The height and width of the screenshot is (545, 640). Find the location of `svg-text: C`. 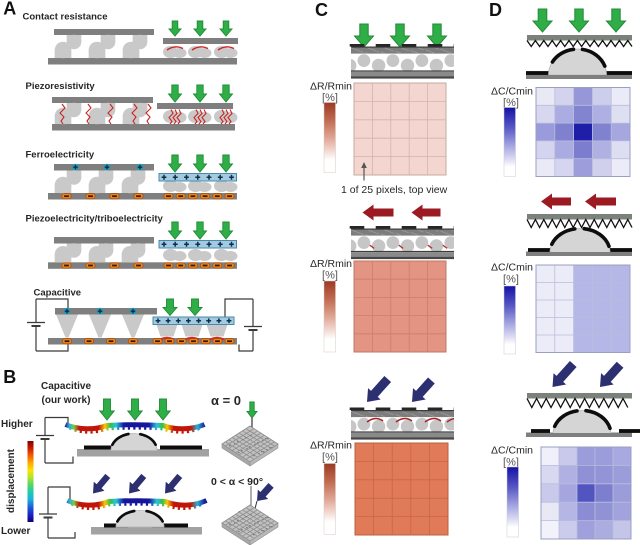

svg-text: C is located at coordinates (321, 10).